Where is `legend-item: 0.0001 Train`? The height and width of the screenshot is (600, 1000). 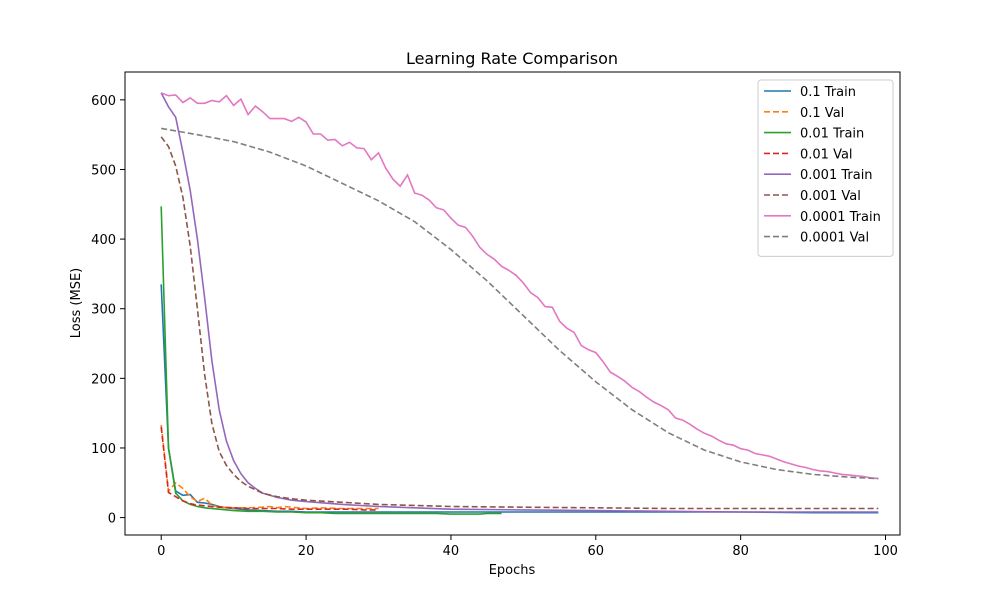 legend-item: 0.0001 Train is located at coordinates (822, 217).